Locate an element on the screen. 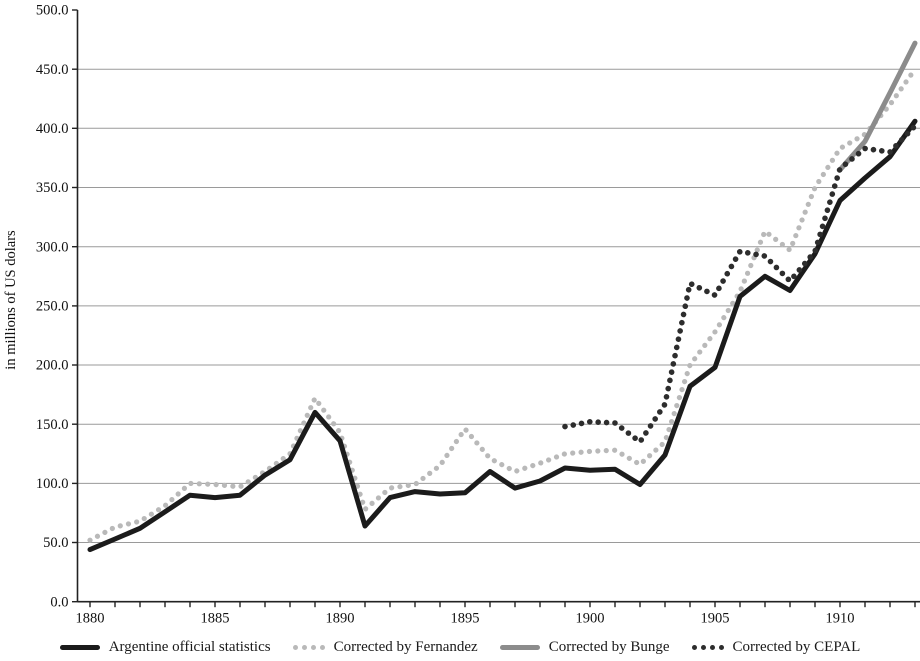 This screenshot has width=920, height=661. y-tick-label: 150.0 is located at coordinates (52, 425).